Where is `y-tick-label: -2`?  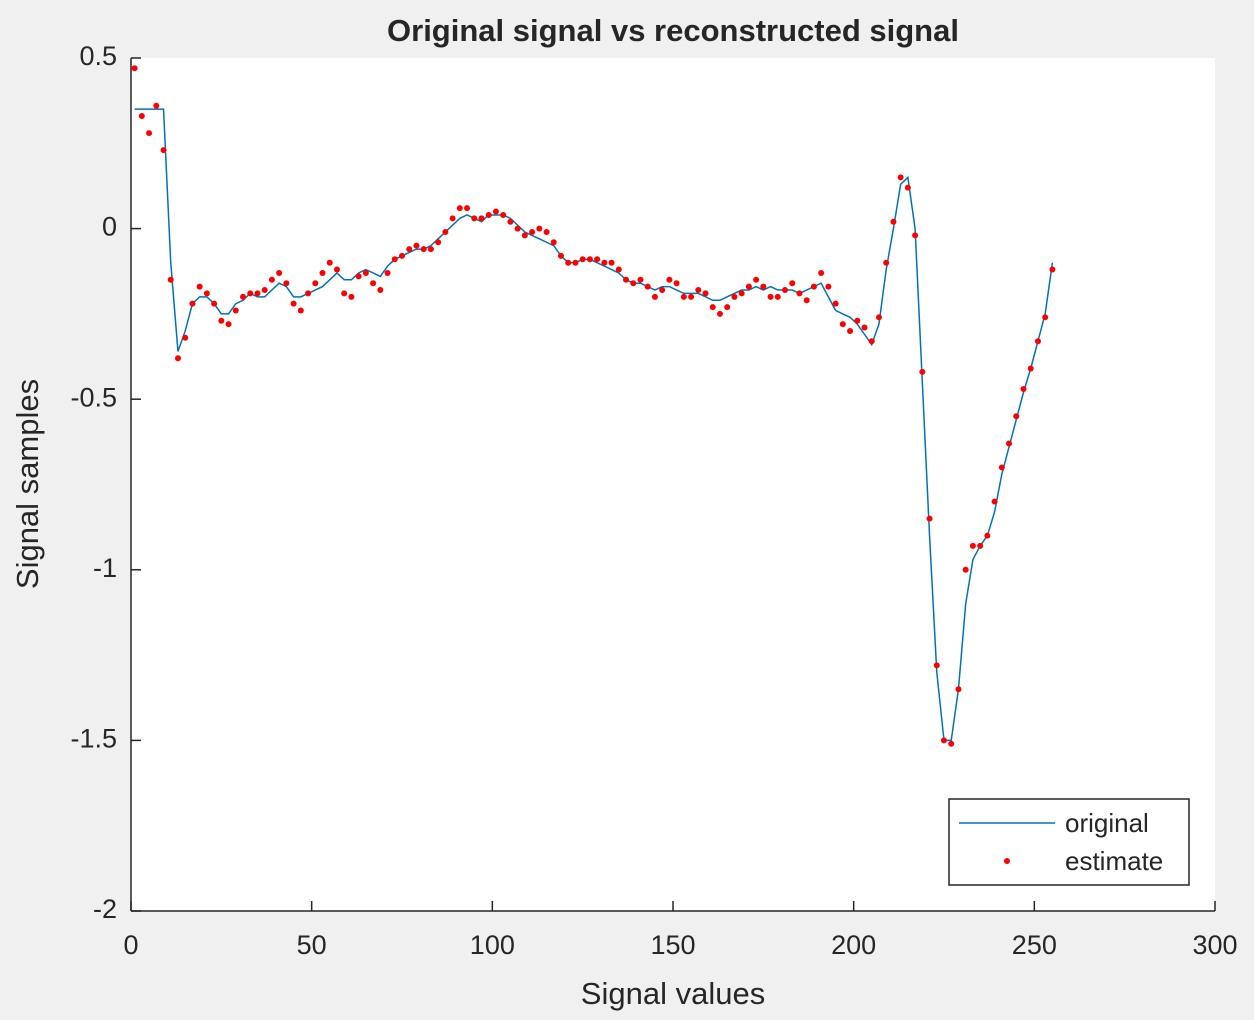 y-tick-label: -2 is located at coordinates (105, 909).